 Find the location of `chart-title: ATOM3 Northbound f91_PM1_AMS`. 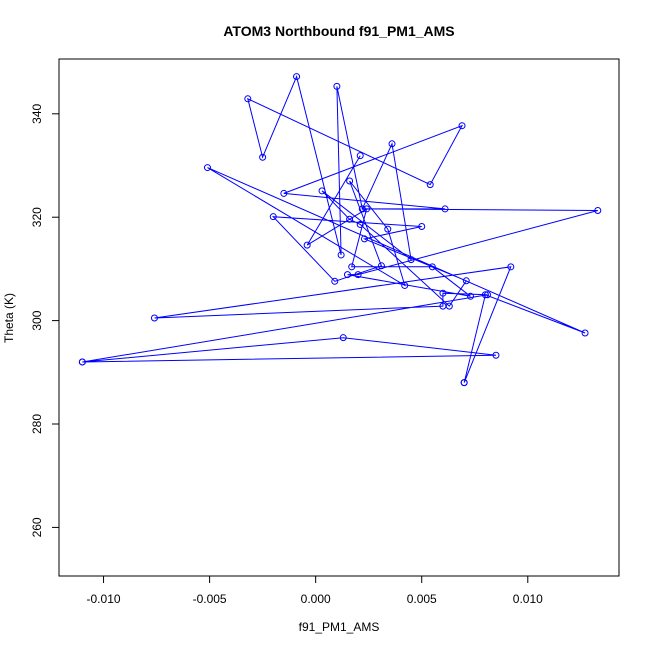

chart-title: ATOM3 Northbound f91_PM1_AMS is located at coordinates (338, 31).